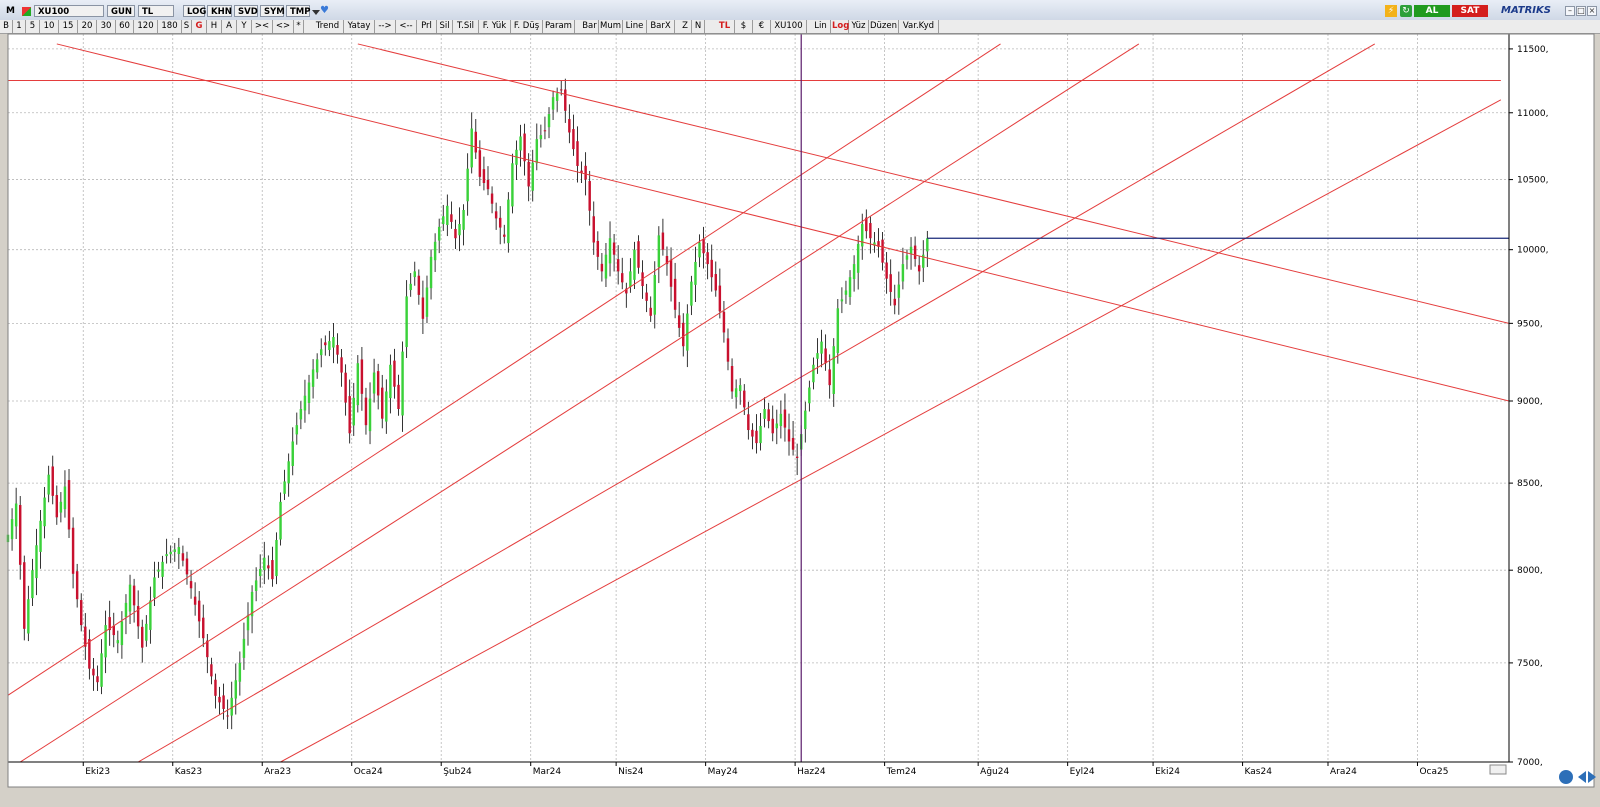 The height and width of the screenshot is (807, 1600). Describe the element at coordinates (156, 11) in the screenshot. I see `currency-select: TL` at that location.